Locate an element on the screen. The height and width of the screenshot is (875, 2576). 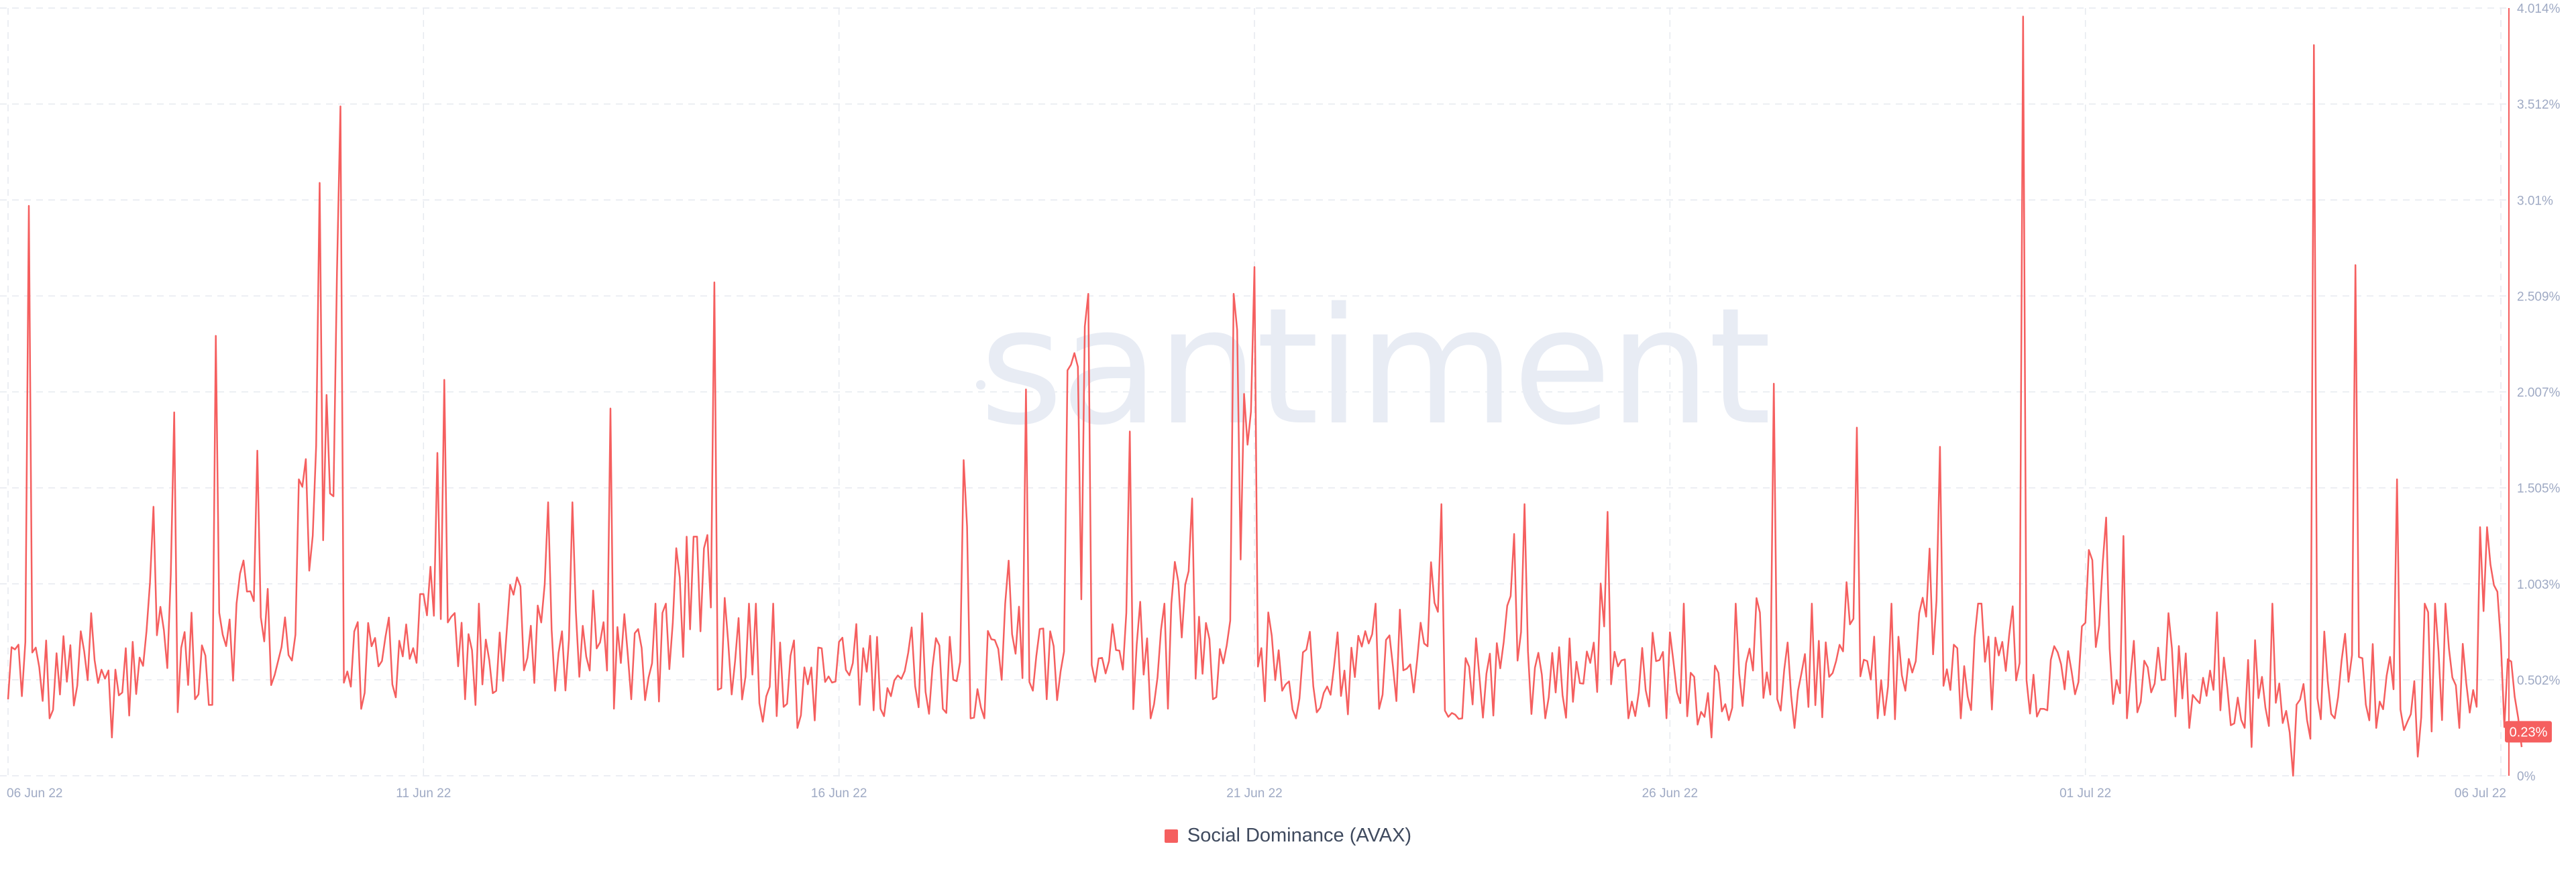
santiment-watermark: santiment is located at coordinates (1374, 367).